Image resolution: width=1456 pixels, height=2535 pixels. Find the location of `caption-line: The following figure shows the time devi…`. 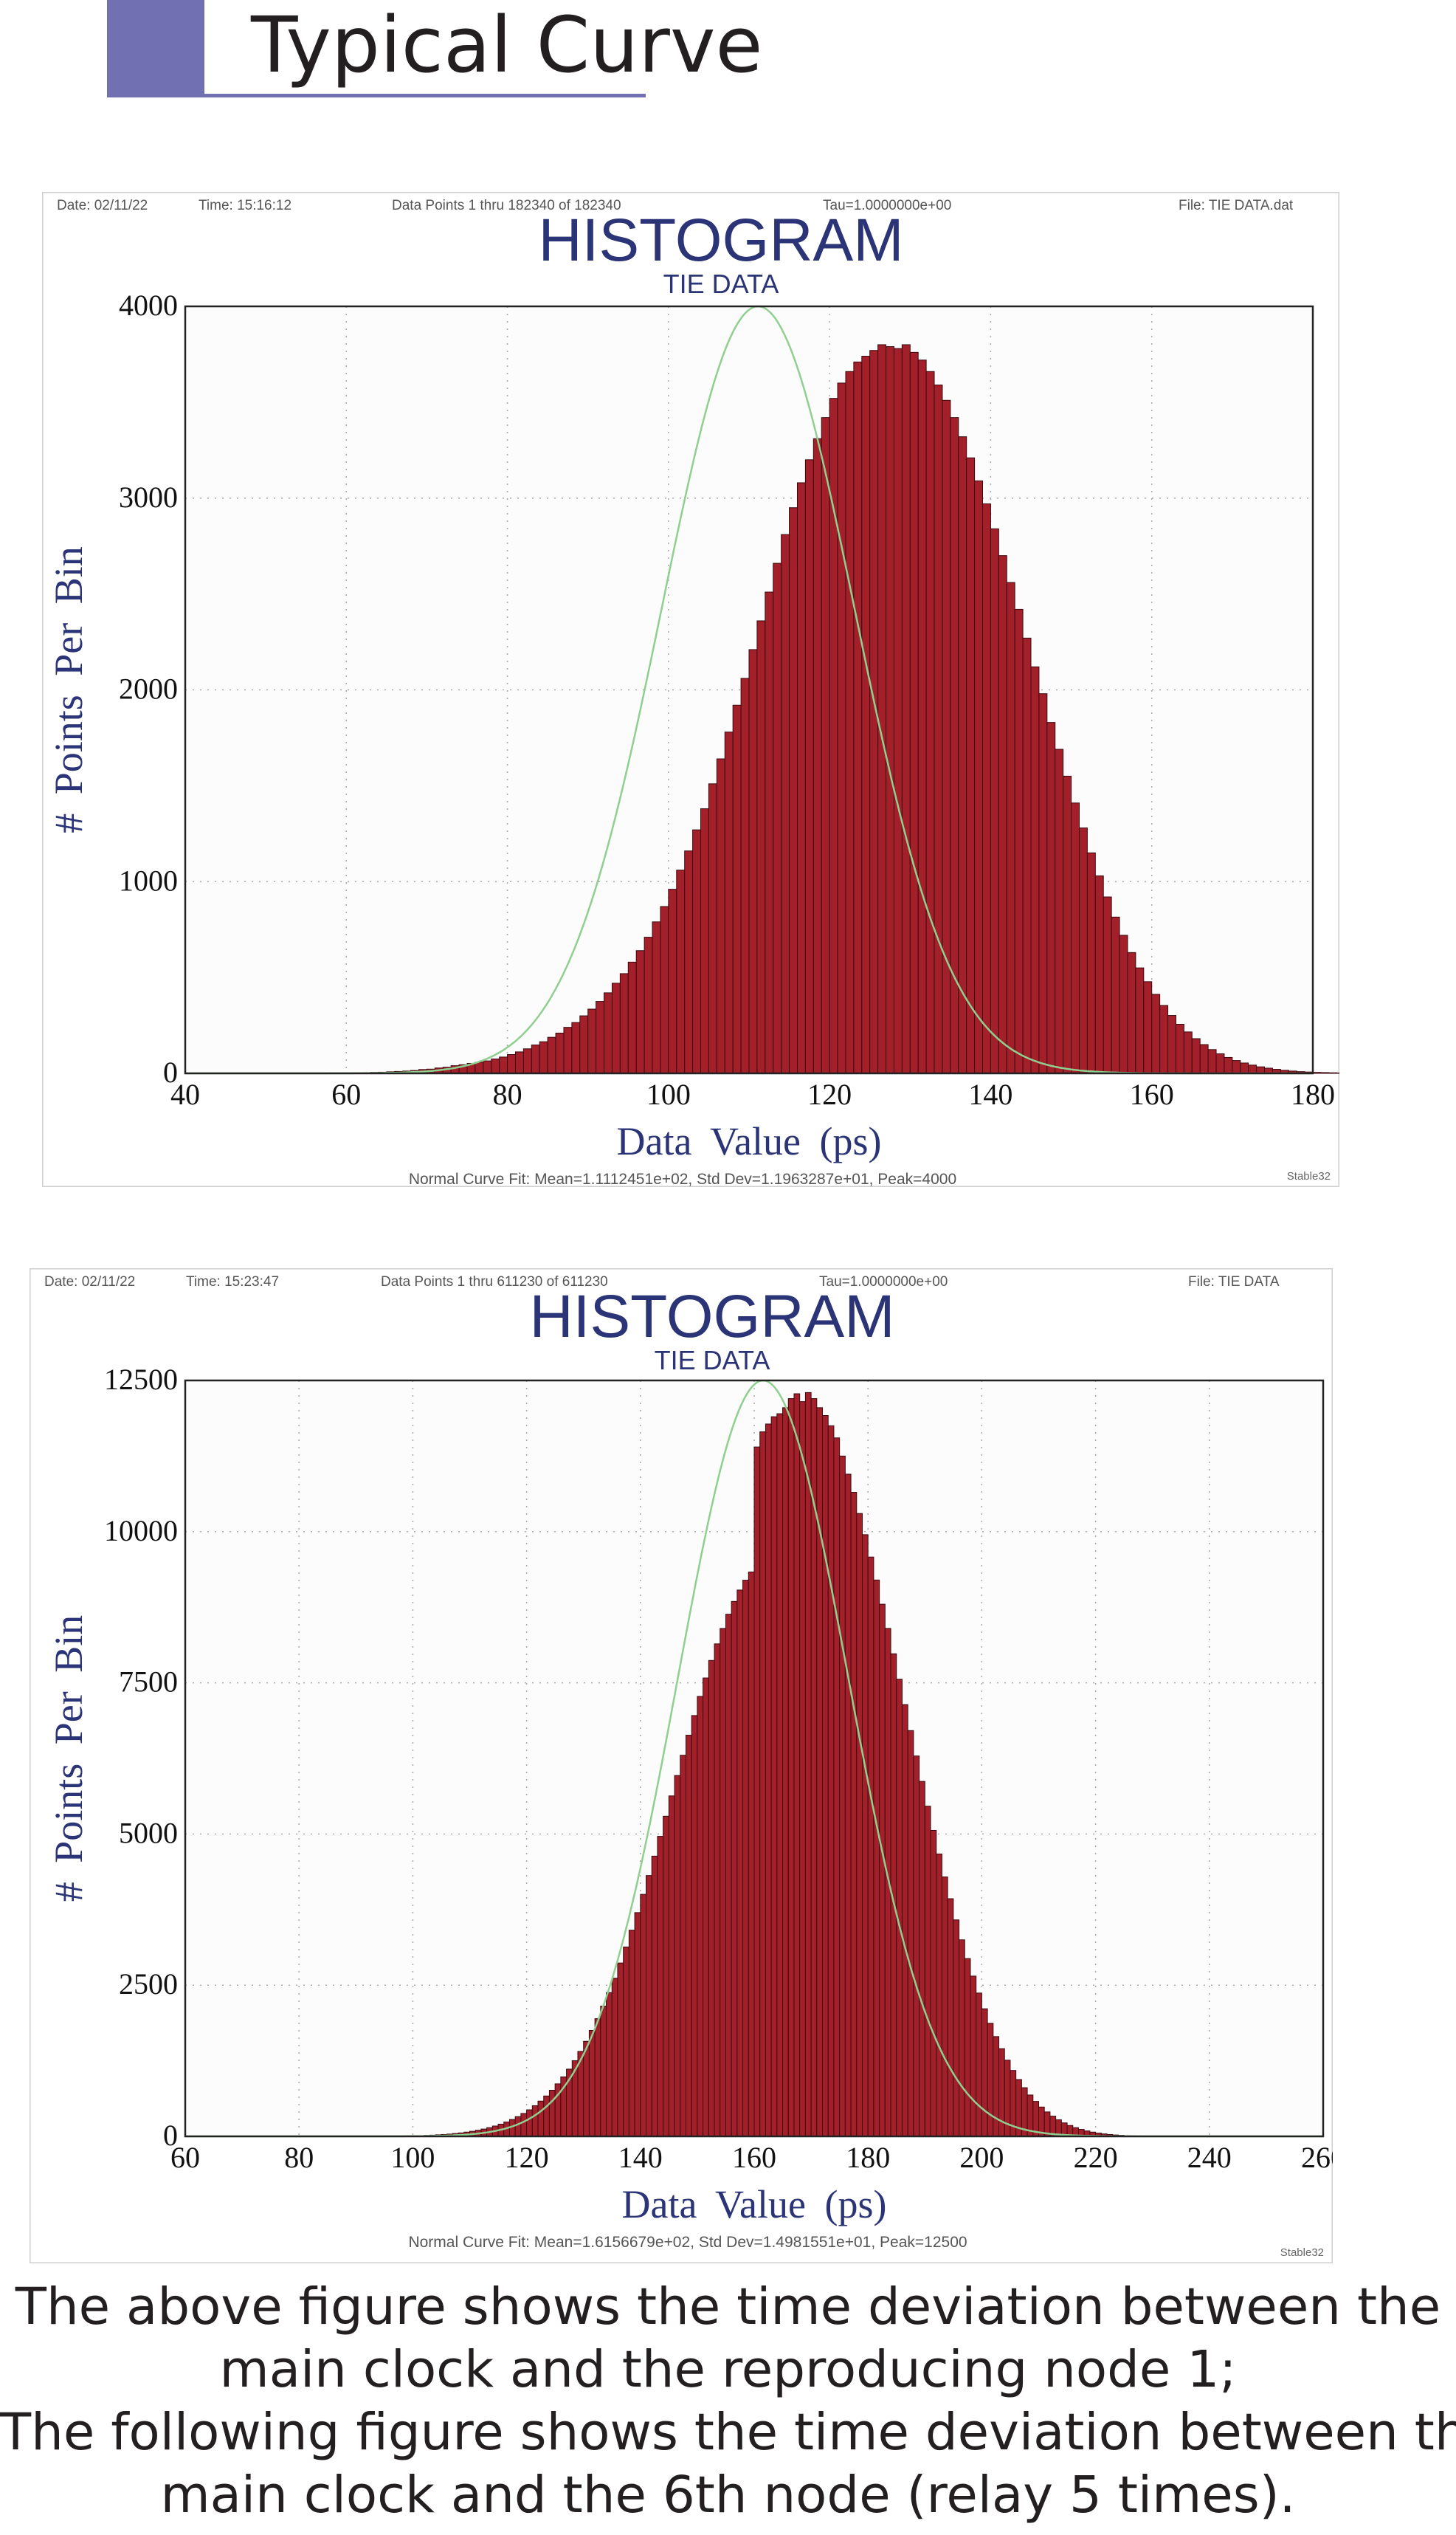

caption-line: The following figure shows the time devi… is located at coordinates (728, 2432).